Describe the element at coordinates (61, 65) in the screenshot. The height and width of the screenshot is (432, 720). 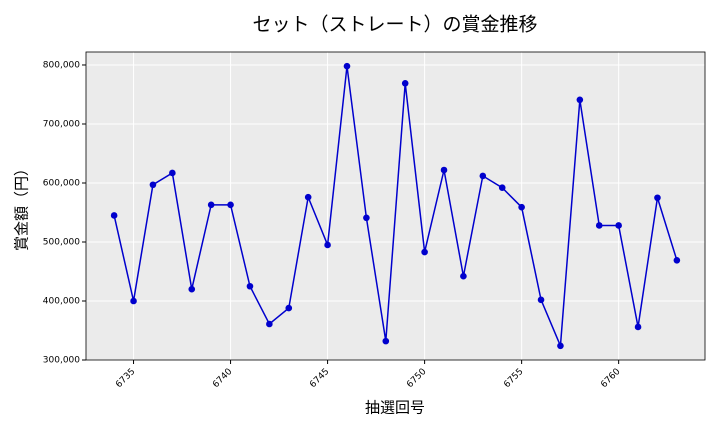
I see `y-tick-label: 800,000` at that location.